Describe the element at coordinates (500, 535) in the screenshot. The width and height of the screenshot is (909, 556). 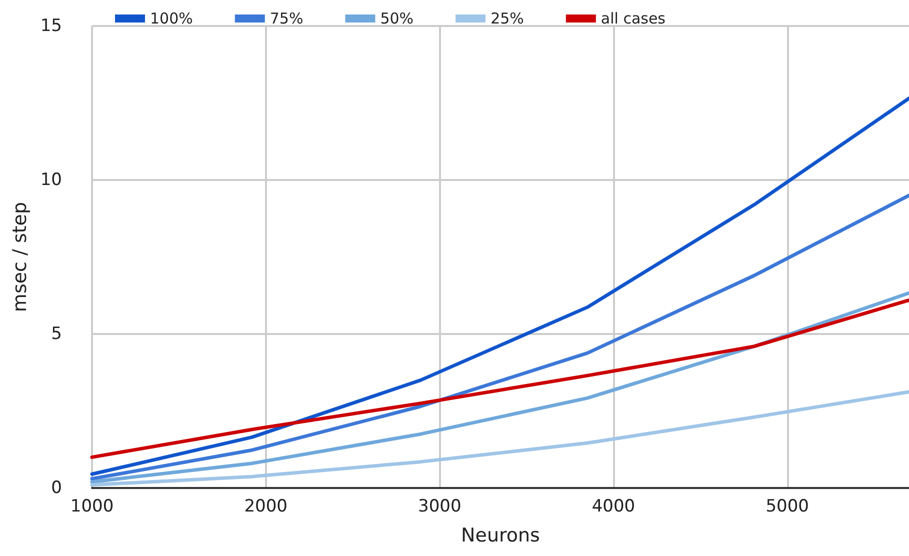
I see `x-axis-title: Neurons` at that location.